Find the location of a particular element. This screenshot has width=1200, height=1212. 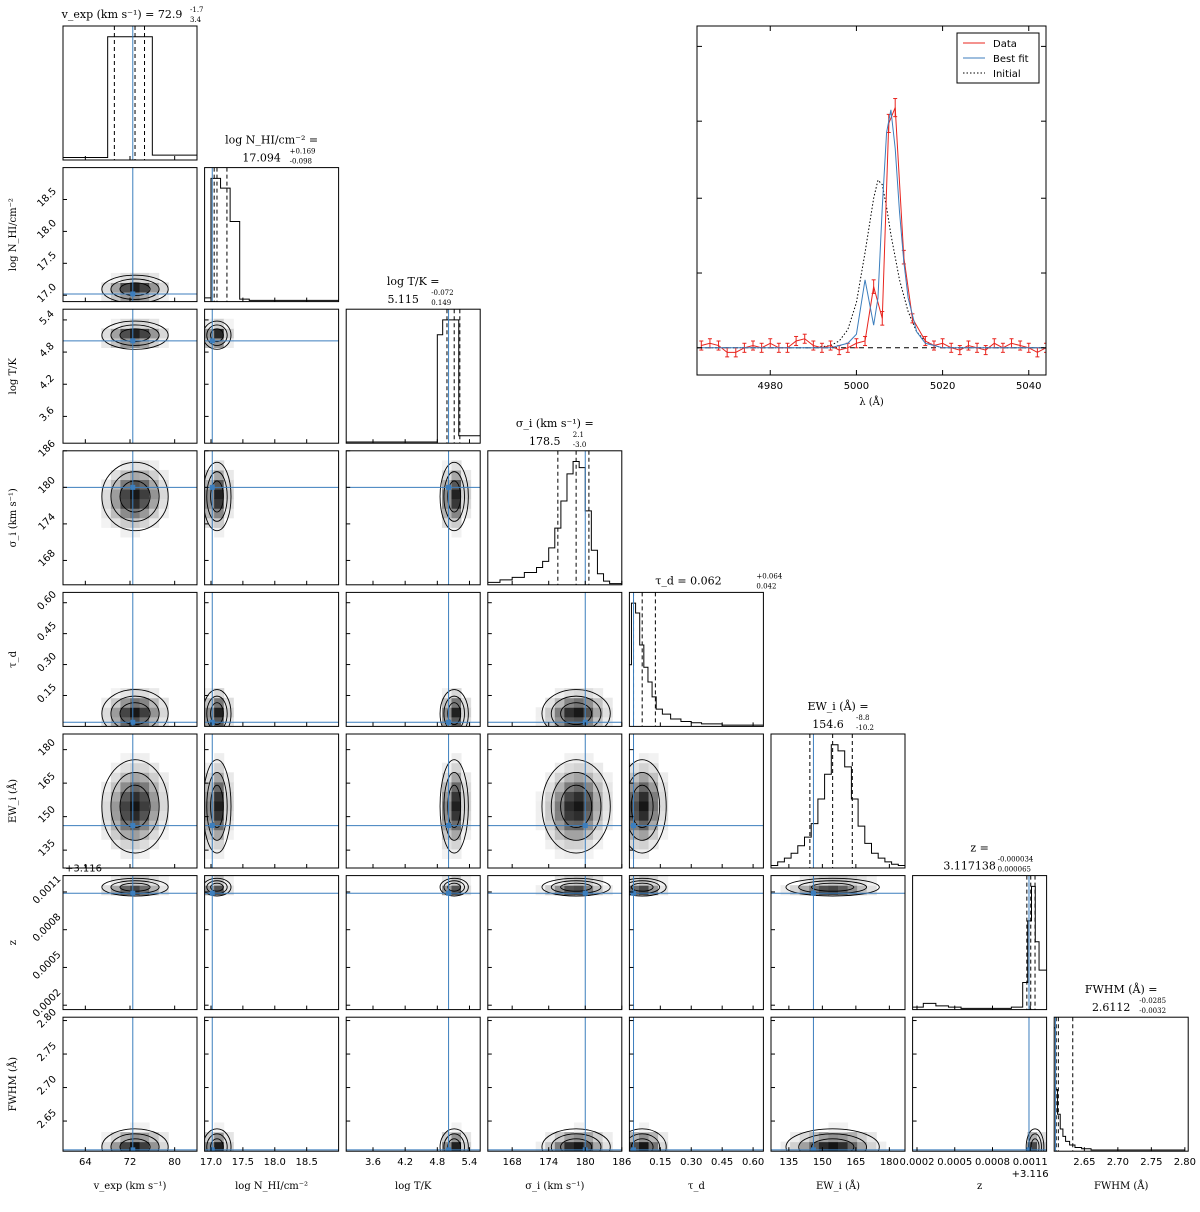

x-tick-label: 0.0005 is located at coordinates (954, 1162).